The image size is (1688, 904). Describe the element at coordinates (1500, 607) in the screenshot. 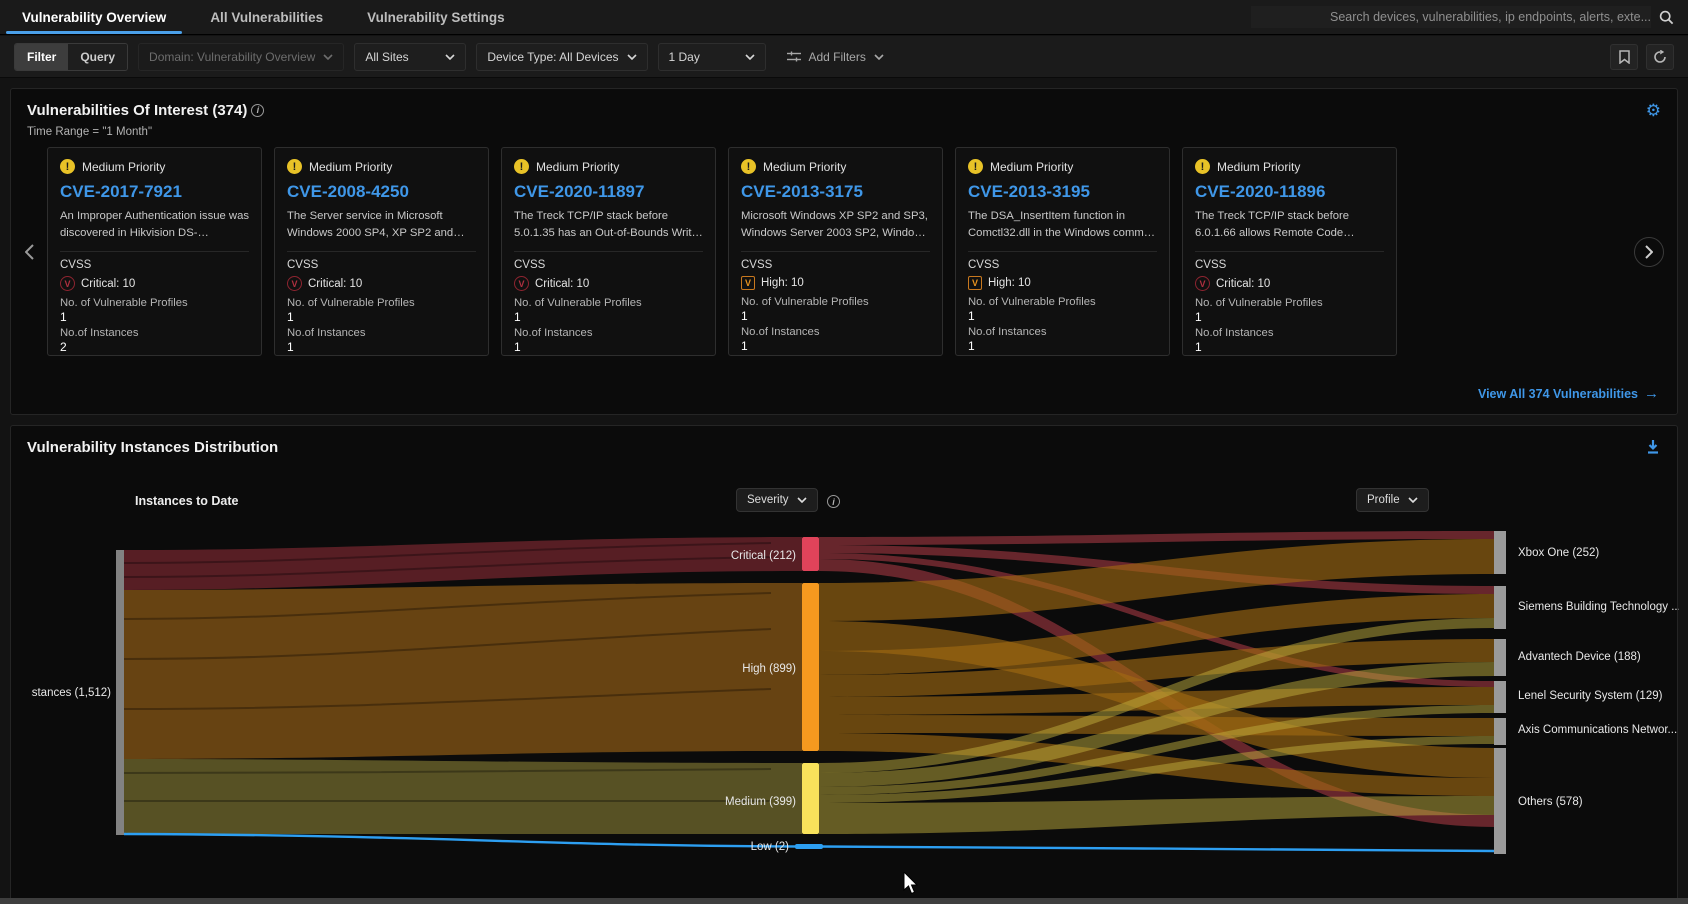

I see `sankey-node-siemens` at that location.